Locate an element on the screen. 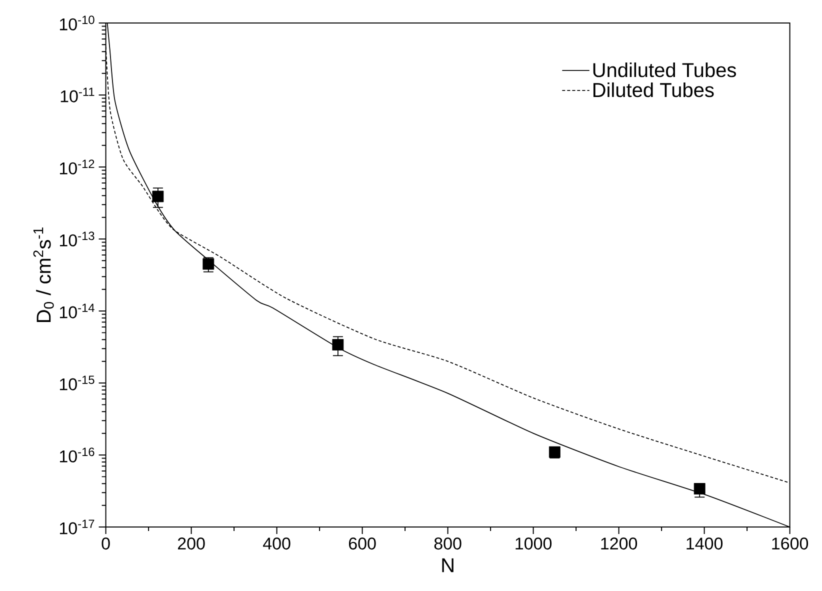 The image size is (822, 591). y-tick-label: 10$^{-13}$ is located at coordinates (77, 239).